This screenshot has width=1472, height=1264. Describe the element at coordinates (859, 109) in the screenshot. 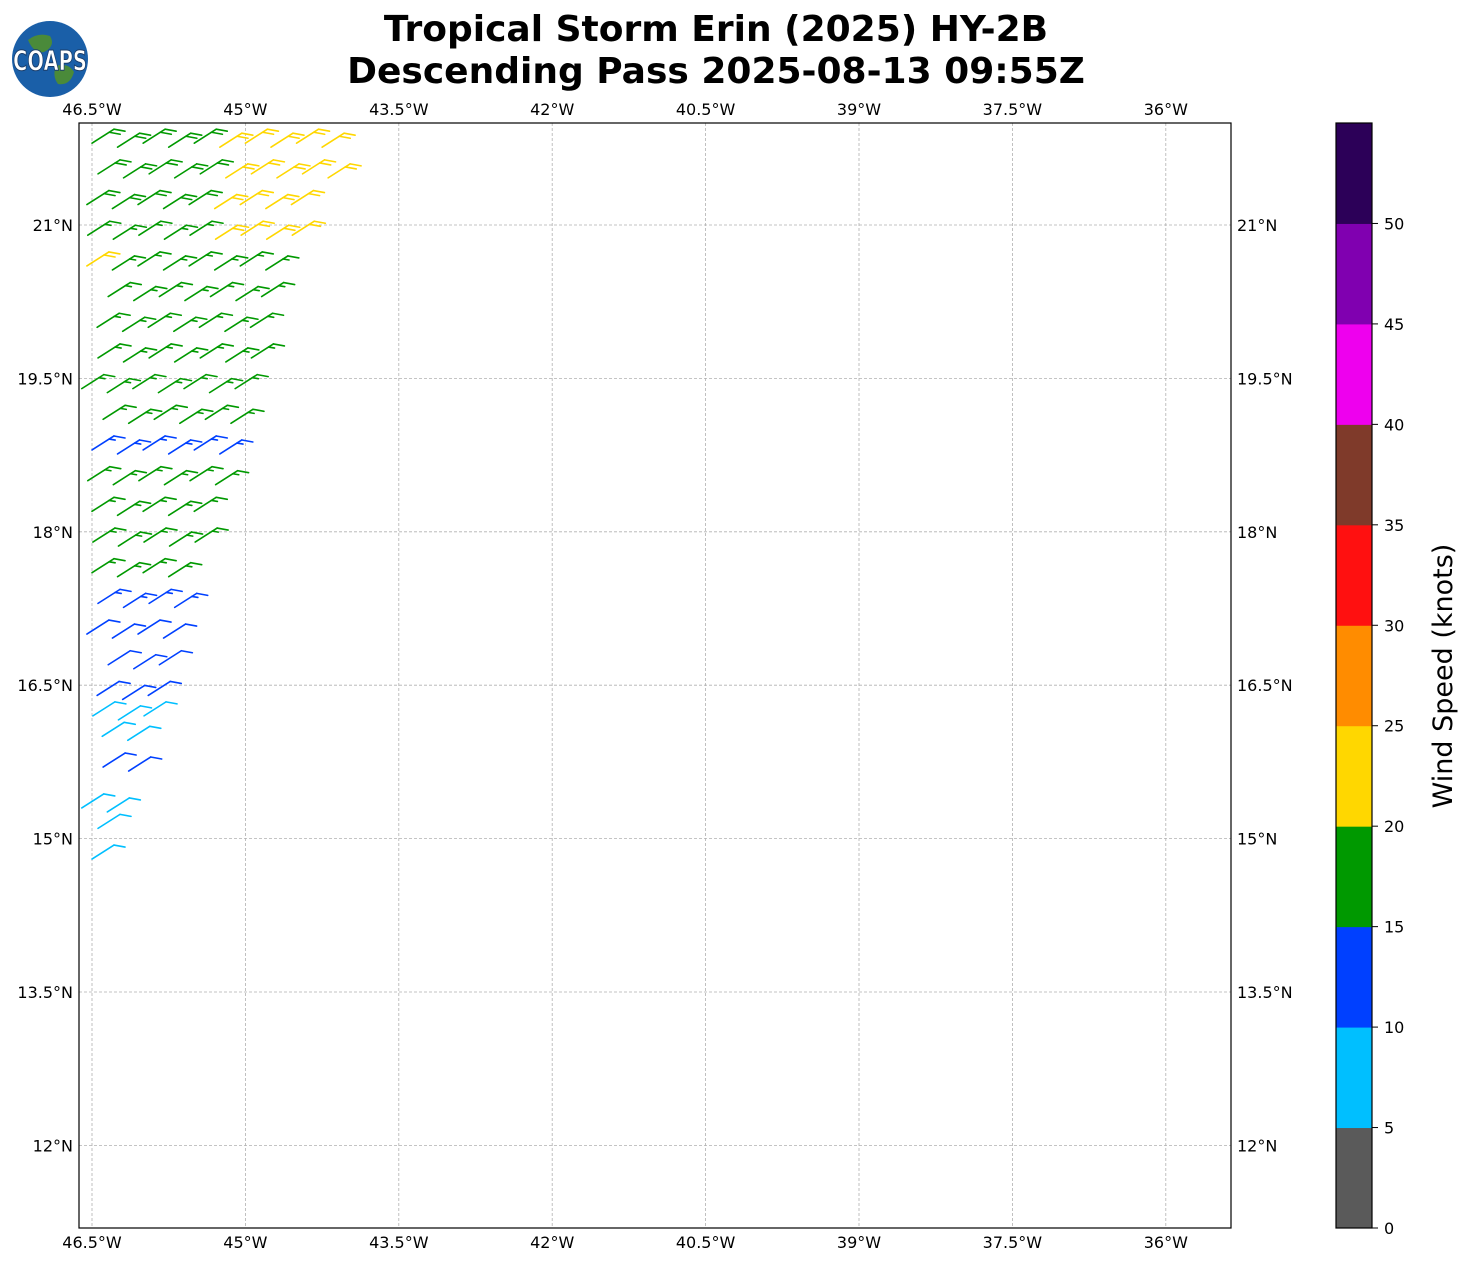

I see `lon-label-top: 39°W` at that location.